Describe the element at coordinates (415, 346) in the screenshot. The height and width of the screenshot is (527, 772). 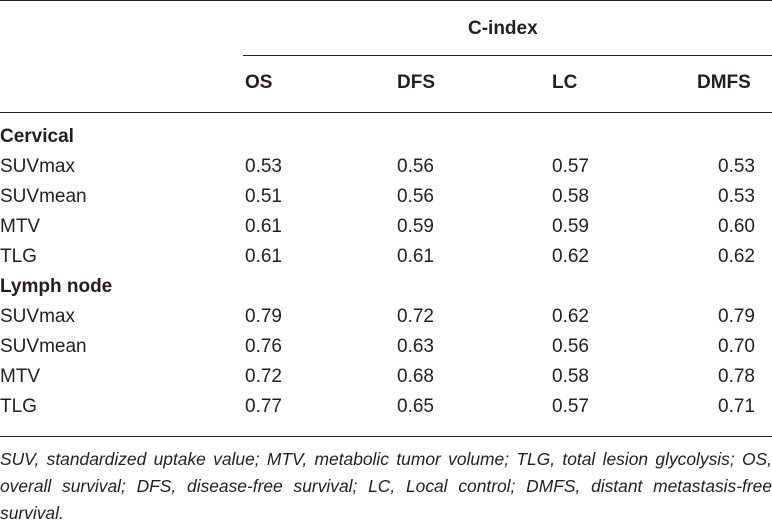
I see `table-cell: 0.63` at that location.